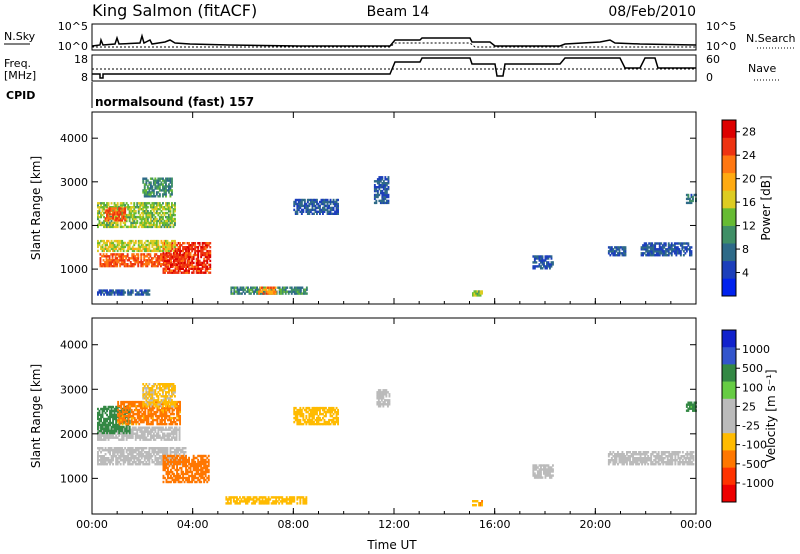 This screenshot has width=800, height=554. I want to click on freq-label: Freq., so click(17, 63).